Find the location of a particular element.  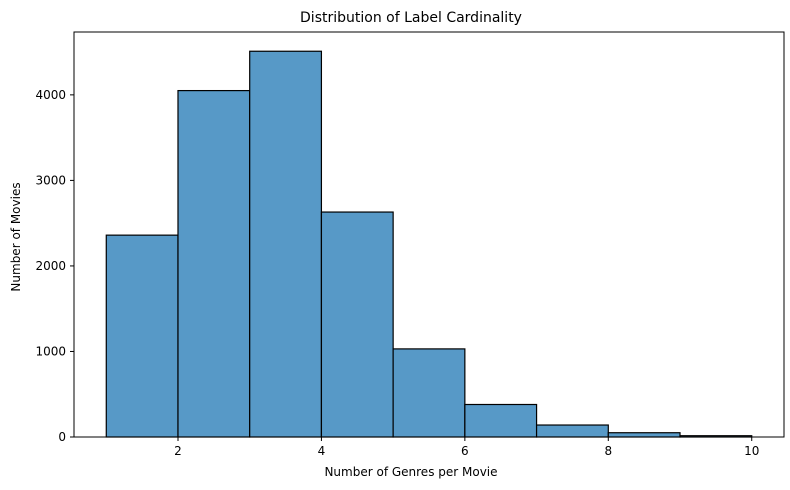

chart-title: Distribution of Label Cardinality is located at coordinates (411, 18).